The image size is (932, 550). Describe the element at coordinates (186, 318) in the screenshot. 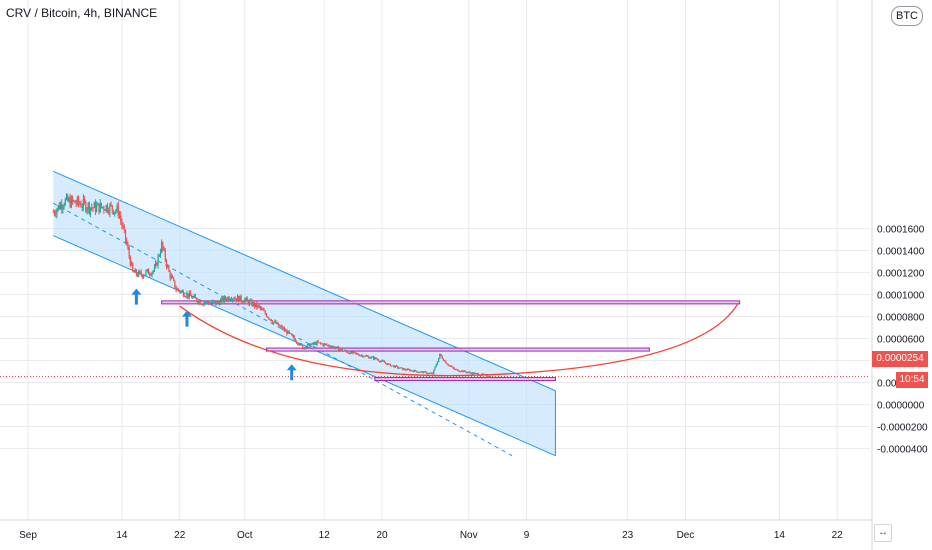

I see `up-arrow-icon` at that location.